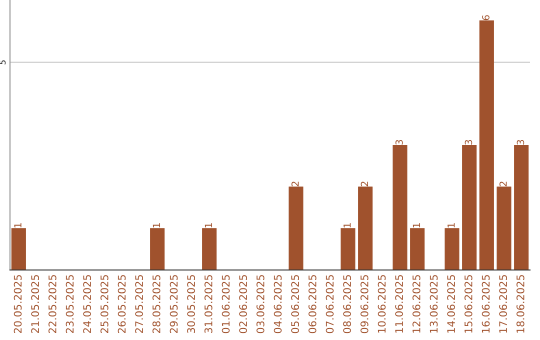  Describe the element at coordinates (122, 304) in the screenshot. I see `x-tick-label: 26.05.2025` at that location.